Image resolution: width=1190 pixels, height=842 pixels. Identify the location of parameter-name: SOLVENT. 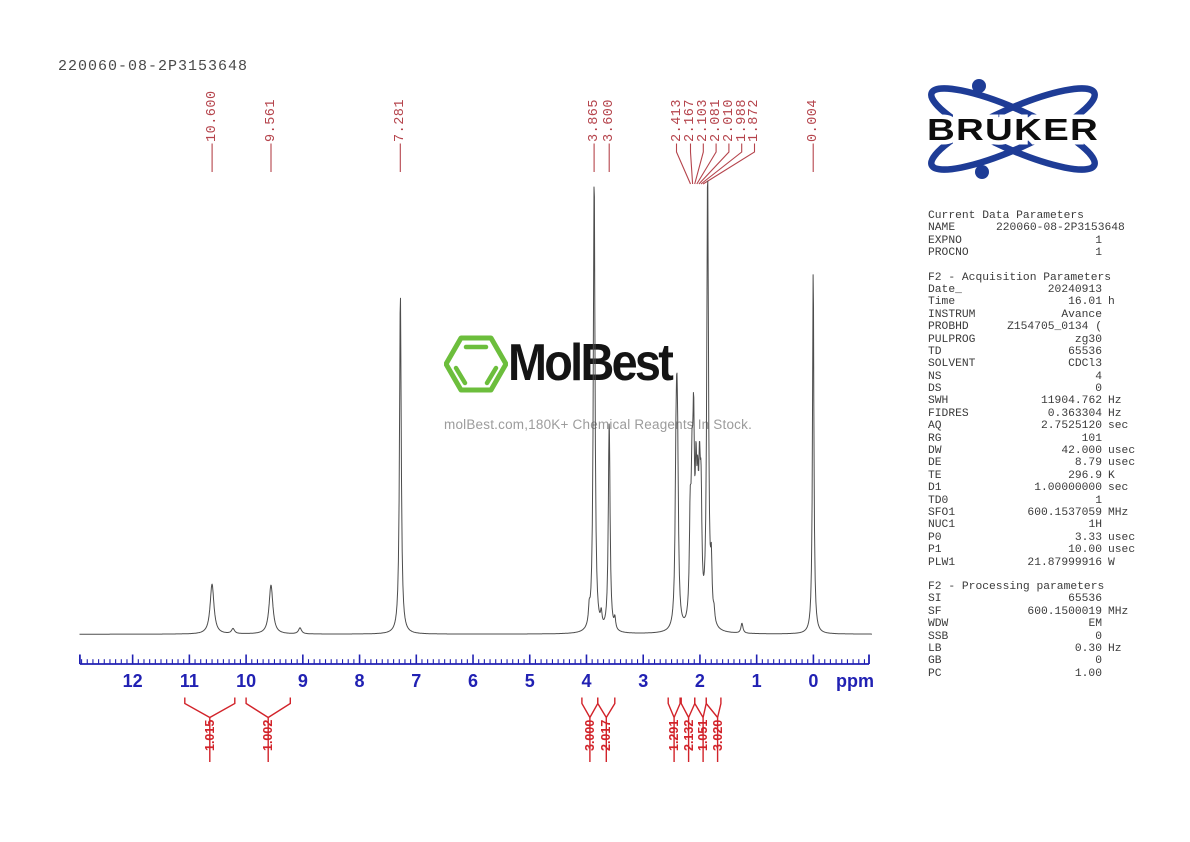
(952, 364).